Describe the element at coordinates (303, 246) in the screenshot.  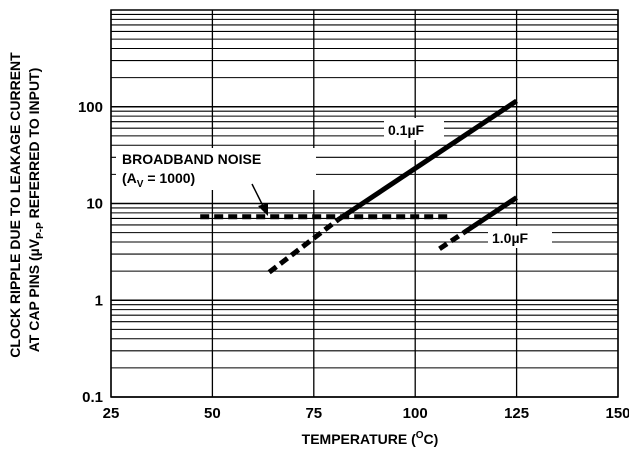
I see `series-0-1-f-dashed` at that location.